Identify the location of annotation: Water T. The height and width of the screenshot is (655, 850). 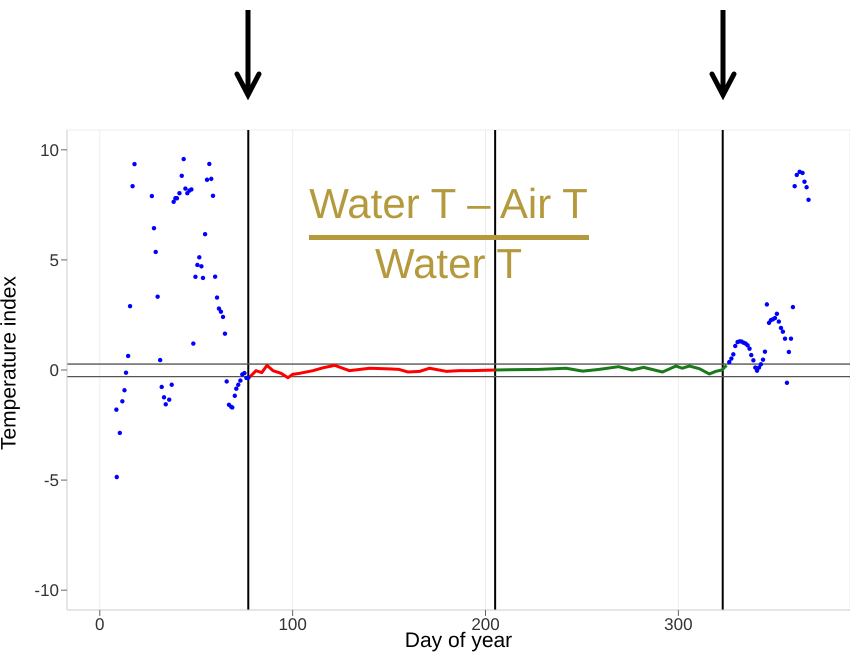
(449, 264).